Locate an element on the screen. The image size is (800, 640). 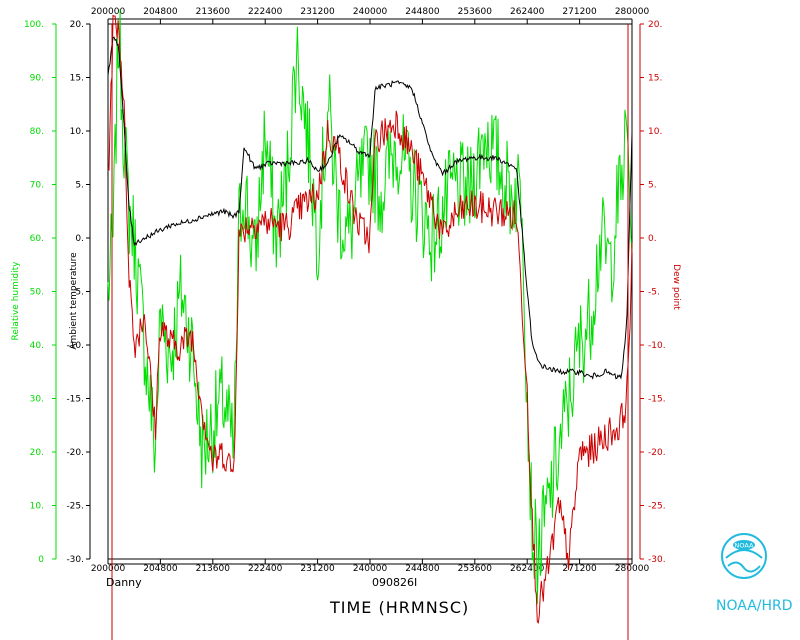
rh-tick-label: 10. is located at coordinates (37, 507).